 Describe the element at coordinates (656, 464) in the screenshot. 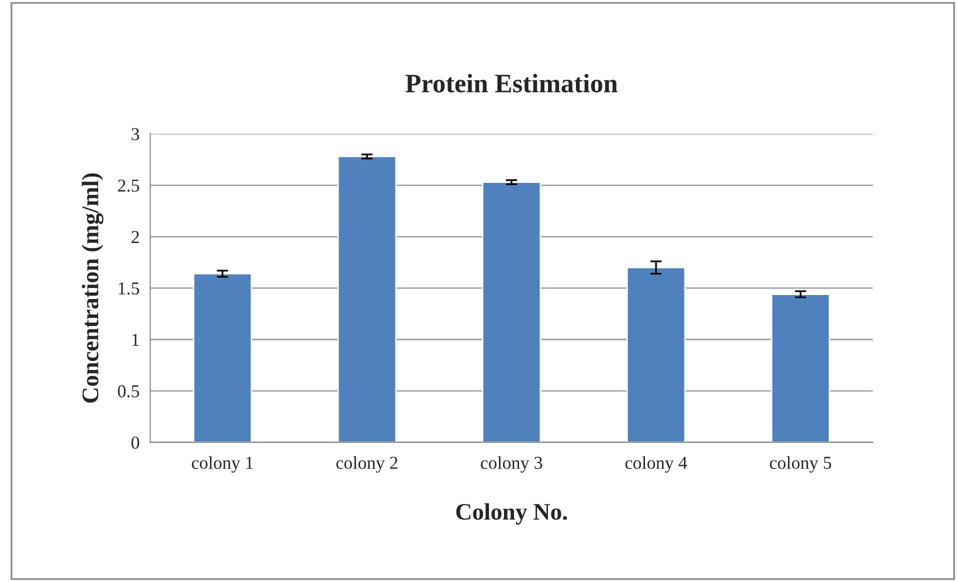

I see `x-tick-label: colony 4` at that location.